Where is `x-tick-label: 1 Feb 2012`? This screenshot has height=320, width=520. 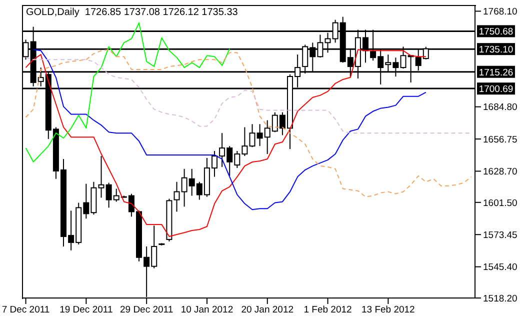 x-tick-label: 1 Feb 2012 is located at coordinates (328, 310).